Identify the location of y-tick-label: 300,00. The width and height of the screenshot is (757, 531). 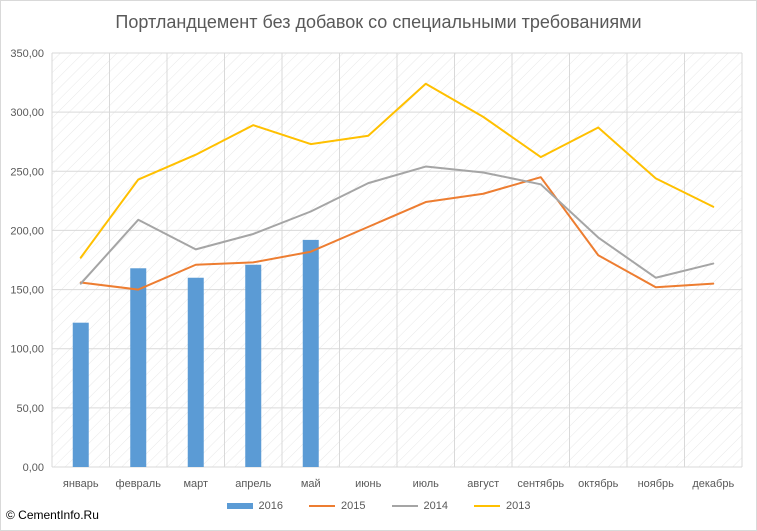
(27, 113).